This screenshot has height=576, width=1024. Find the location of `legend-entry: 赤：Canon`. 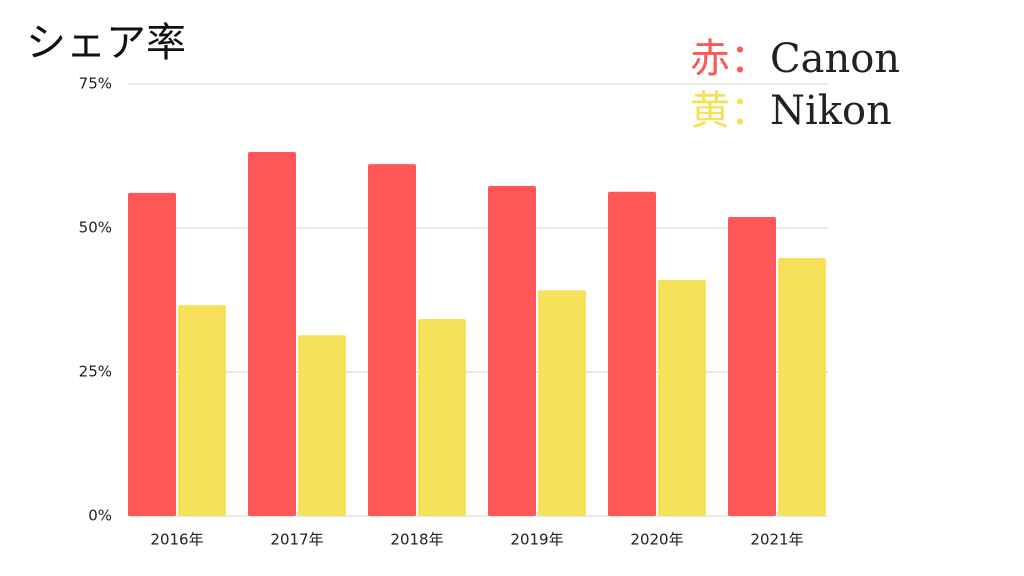

legend-entry: 赤：Canon is located at coordinates (795, 59).